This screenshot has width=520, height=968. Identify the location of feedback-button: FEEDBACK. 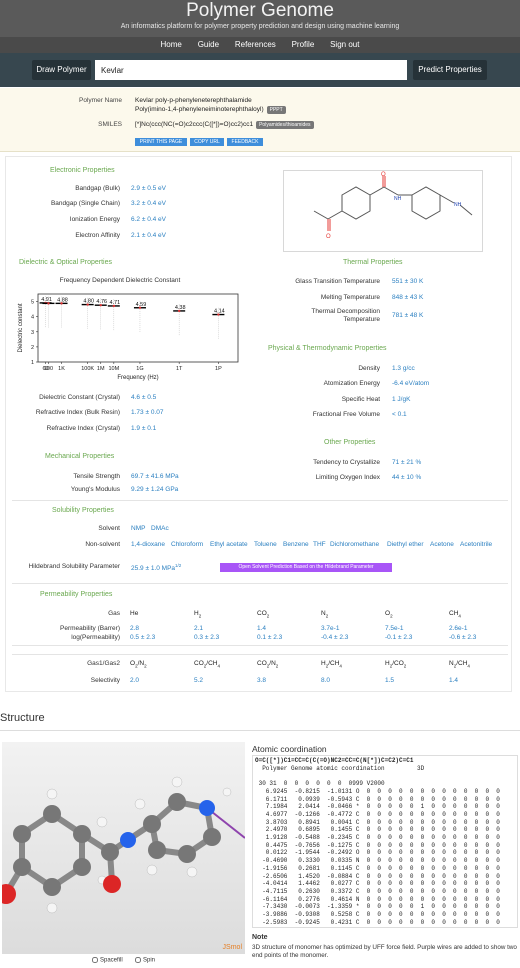
(245, 142).